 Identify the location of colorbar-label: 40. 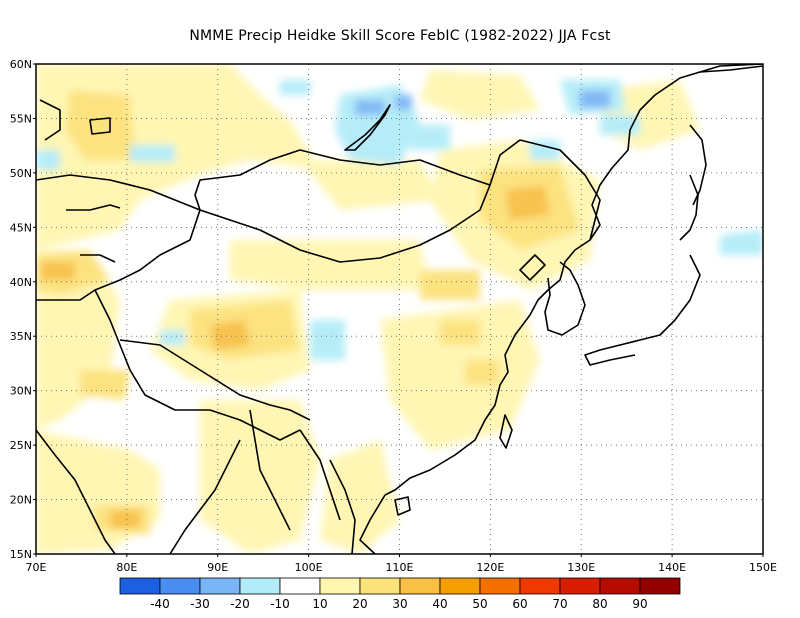
(439, 604).